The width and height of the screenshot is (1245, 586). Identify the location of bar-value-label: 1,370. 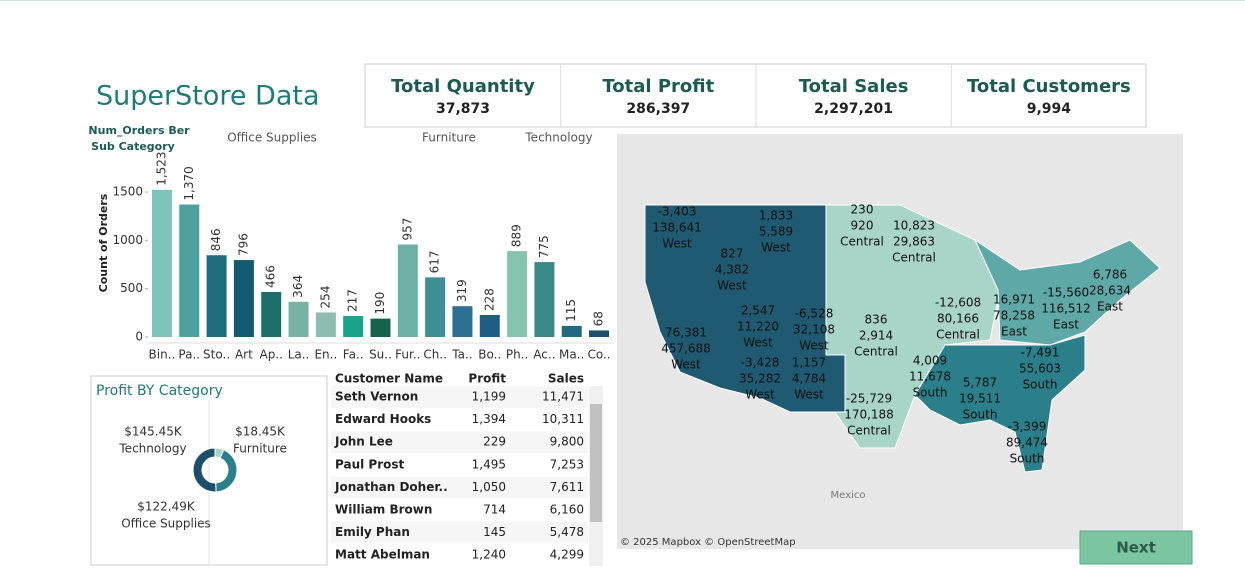
(189, 183).